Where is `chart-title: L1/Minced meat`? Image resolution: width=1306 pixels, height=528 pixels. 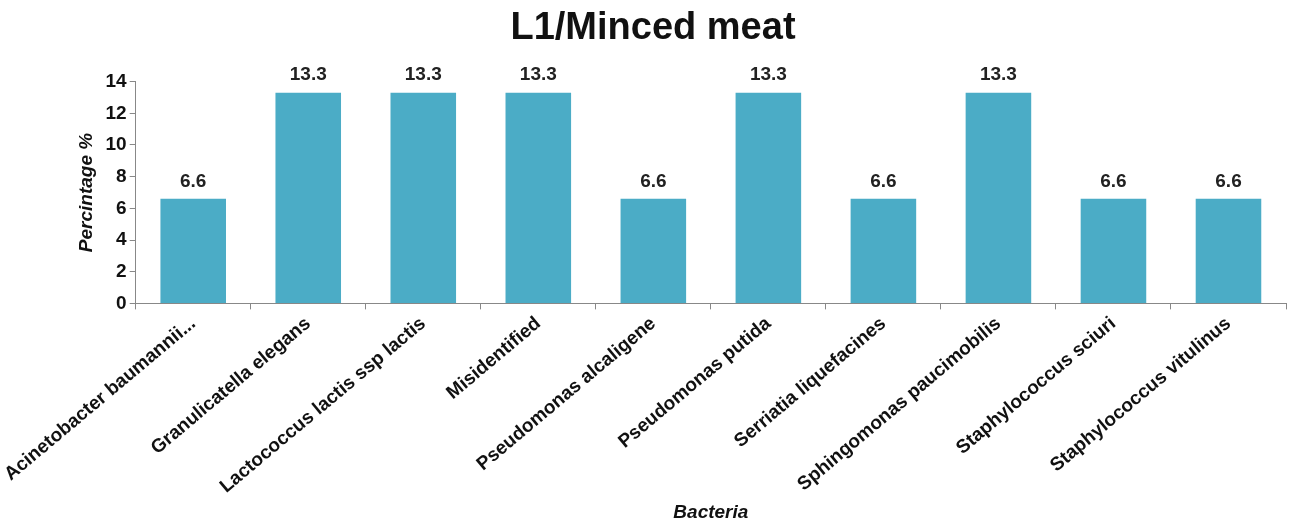 chart-title: L1/Minced meat is located at coordinates (653, 26).